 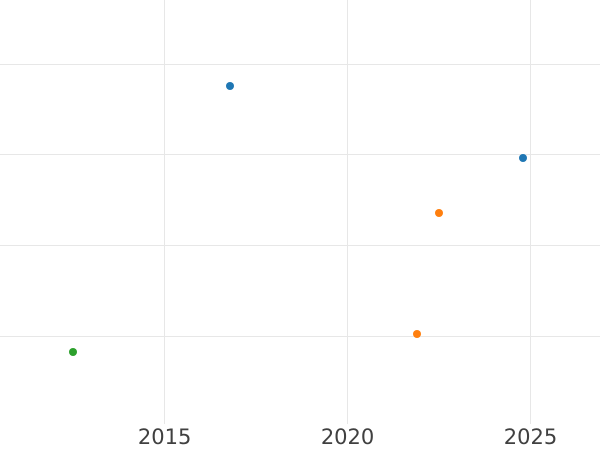 What do you see at coordinates (347, 437) in the screenshot?
I see `x-tick-label: 2020` at bounding box center [347, 437].